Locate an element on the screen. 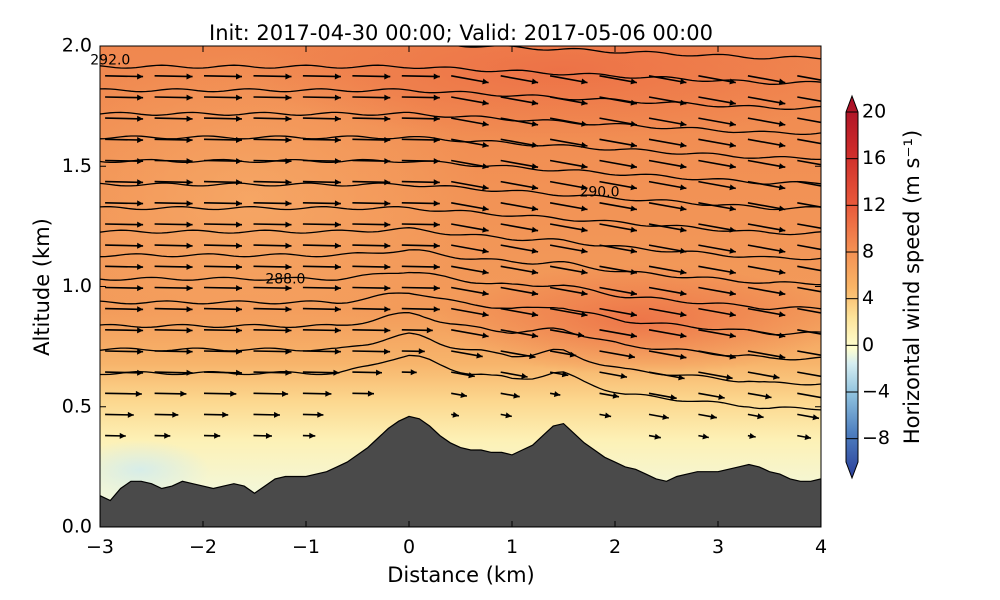 The image size is (1000, 600). y-tick-label: 0.0 is located at coordinates (77, 527).